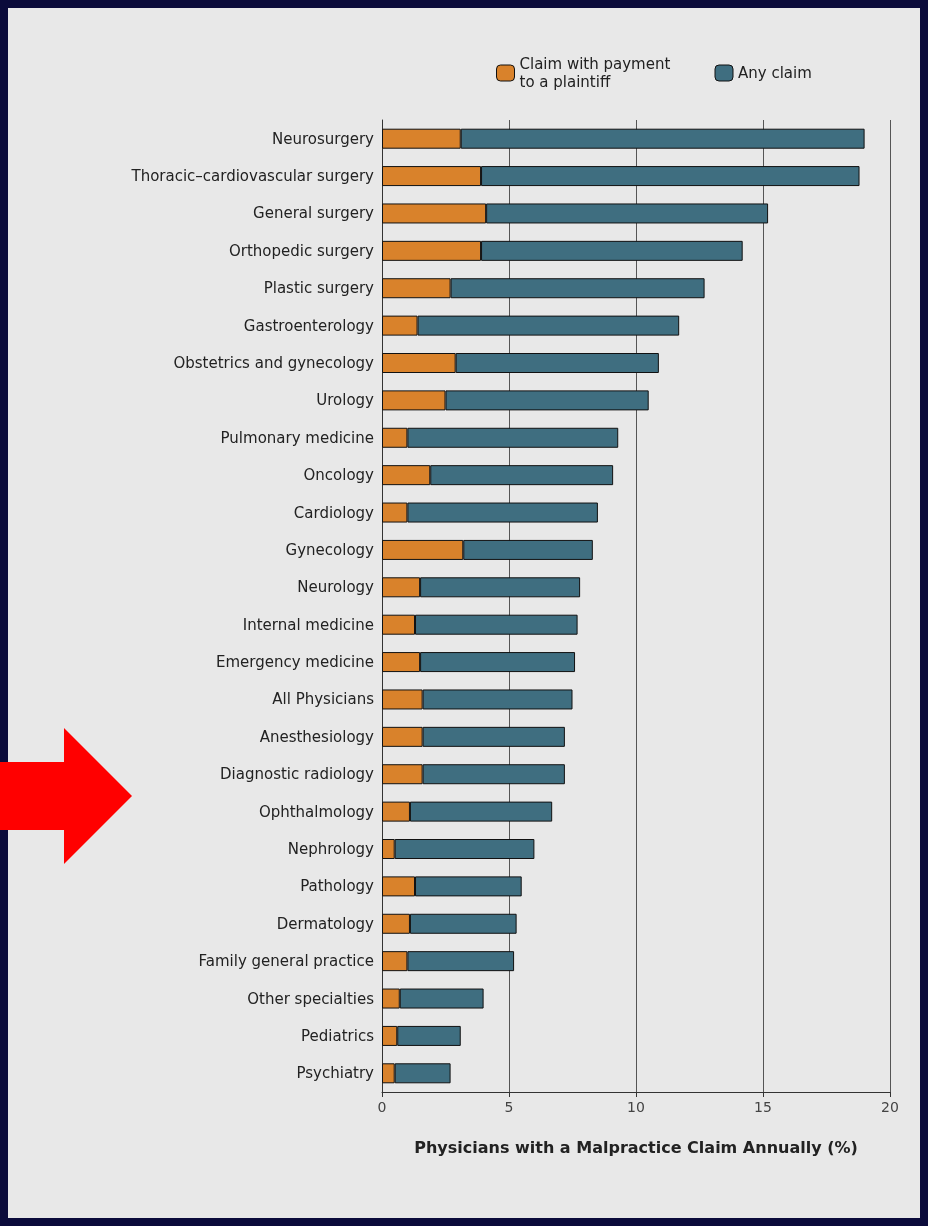 The width and height of the screenshot is (928, 1226). Describe the element at coordinates (636, 1107) in the screenshot. I see `x-tick-label: 10` at that location.